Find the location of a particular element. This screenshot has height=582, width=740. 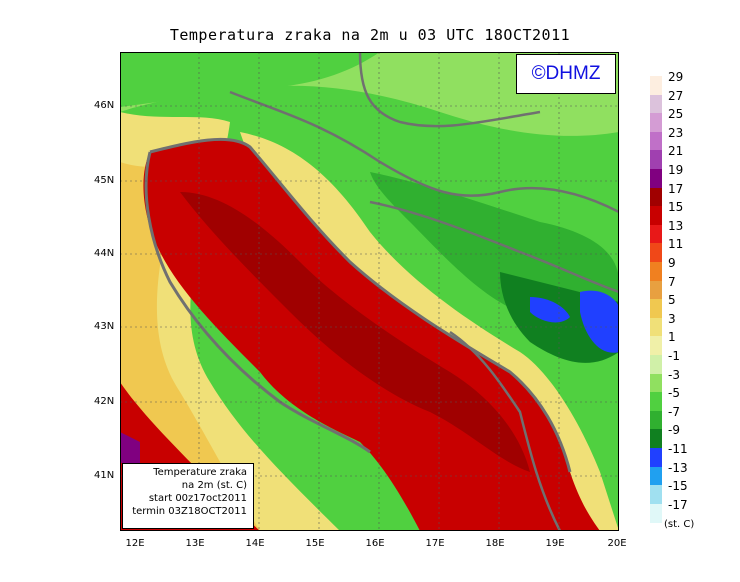

dhmz-logo: ©DHMZ is located at coordinates (566, 74).